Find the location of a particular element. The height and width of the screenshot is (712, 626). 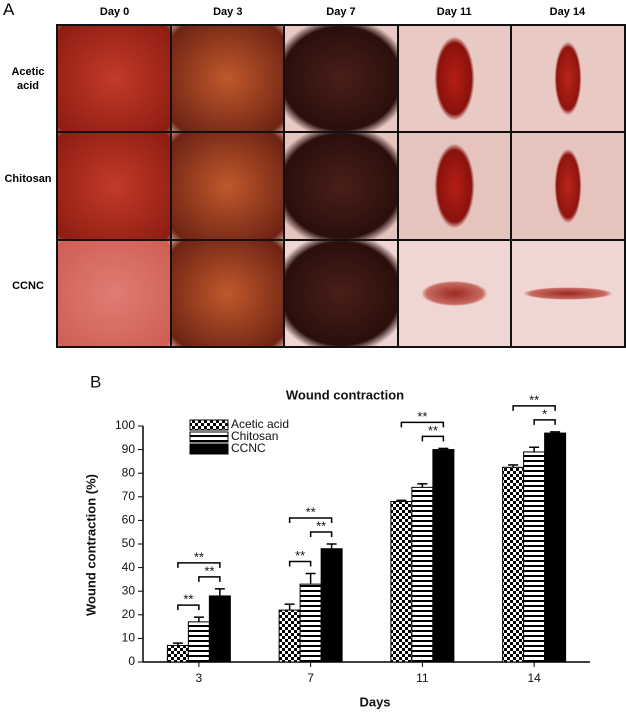

column-header: Day 11 is located at coordinates (454, 12).